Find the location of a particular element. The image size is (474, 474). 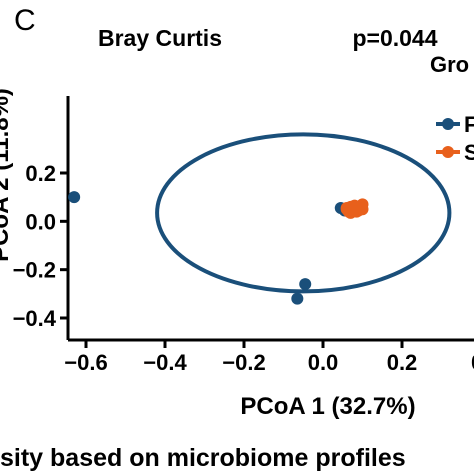

x-tick-label: 0 is located at coordinates (472, 362).